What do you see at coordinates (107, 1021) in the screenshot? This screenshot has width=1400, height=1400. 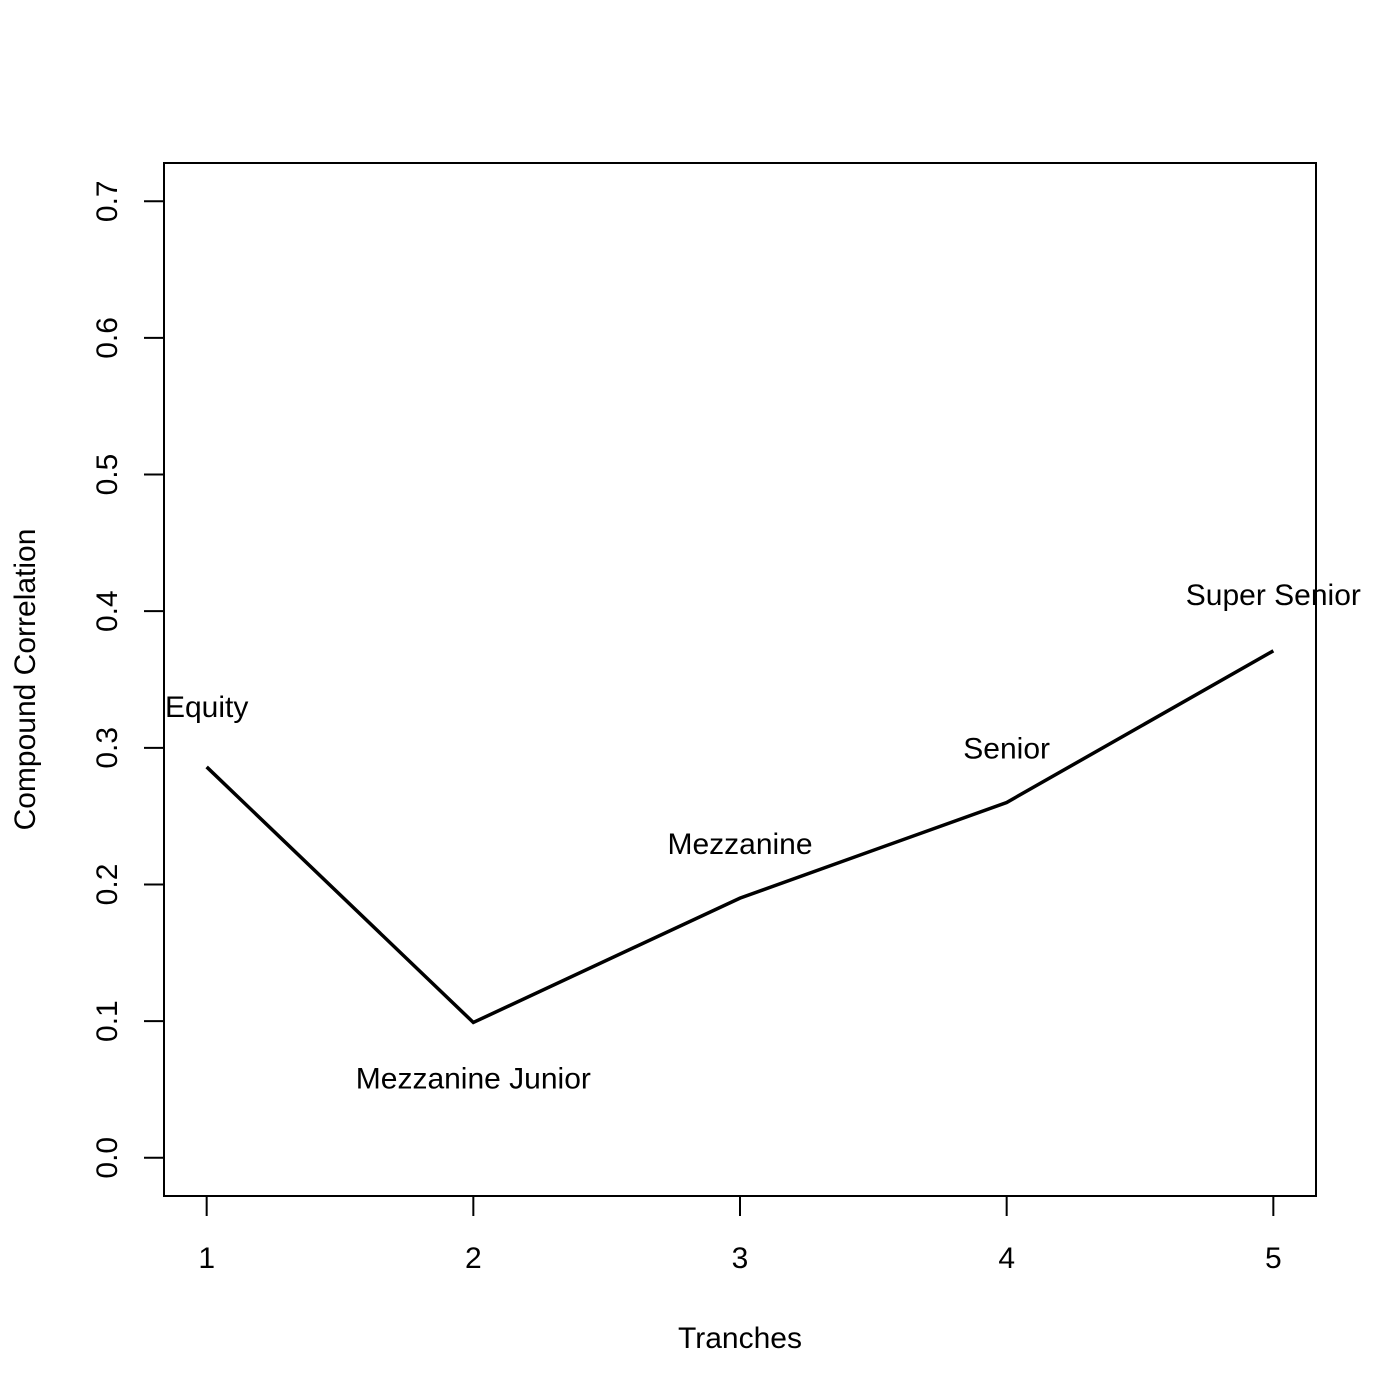 I see `y-tick-label: 0.1` at bounding box center [107, 1021].